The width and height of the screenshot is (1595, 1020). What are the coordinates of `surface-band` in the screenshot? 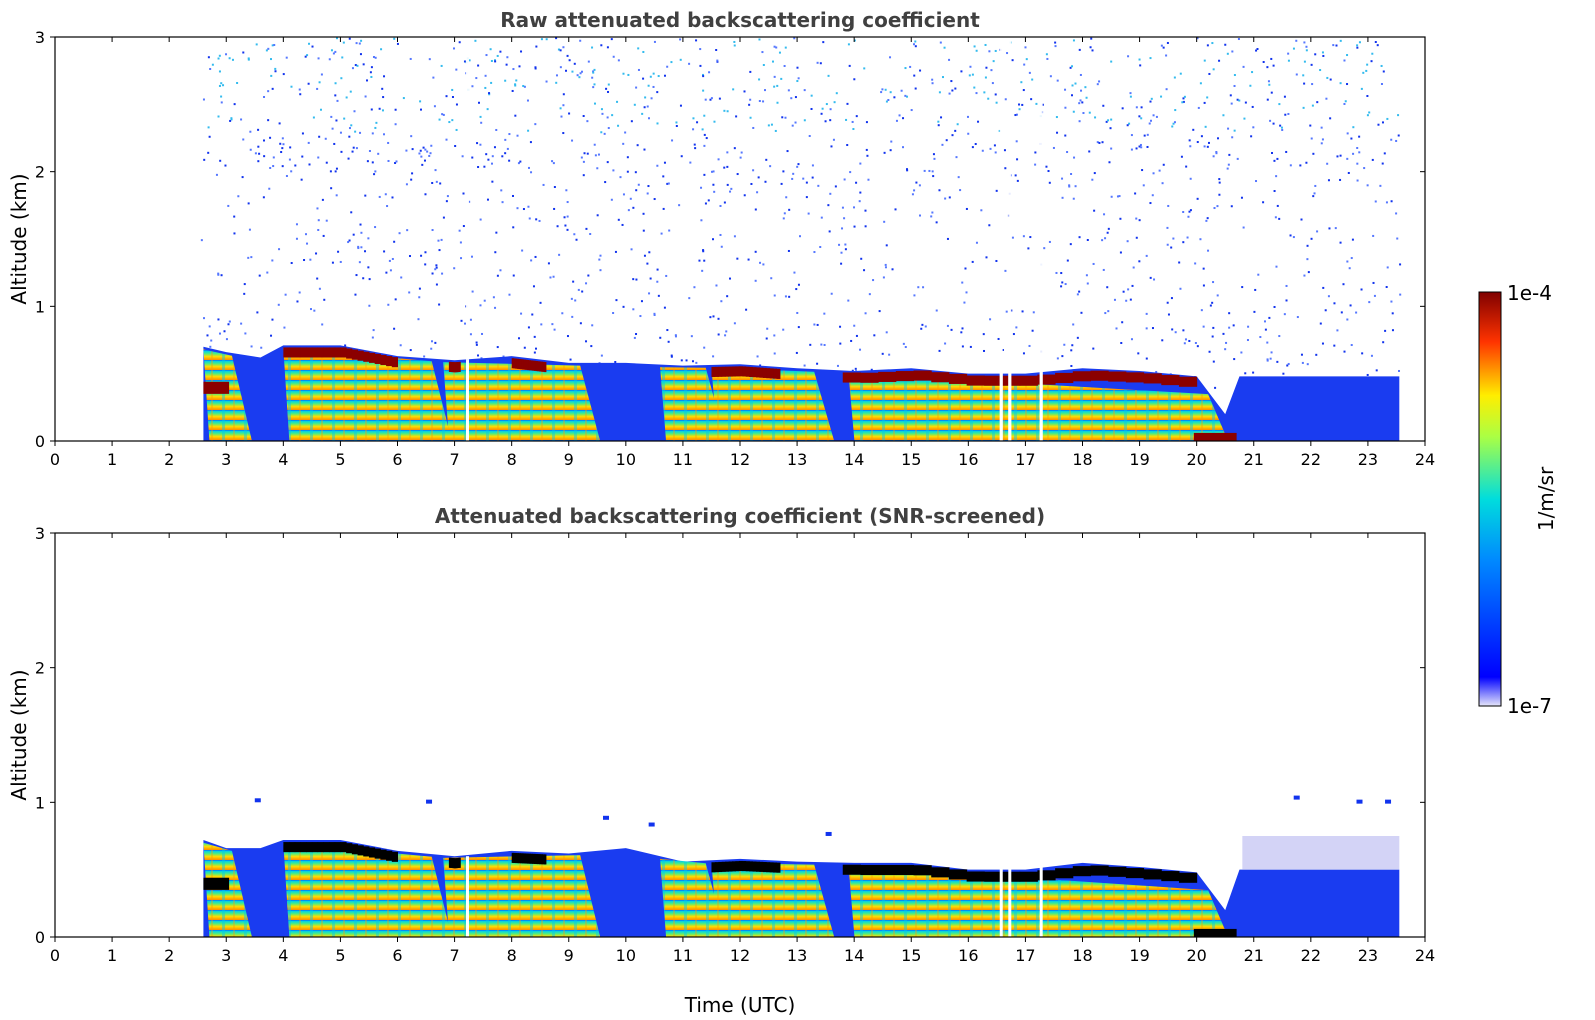 It's located at (1215, 932).